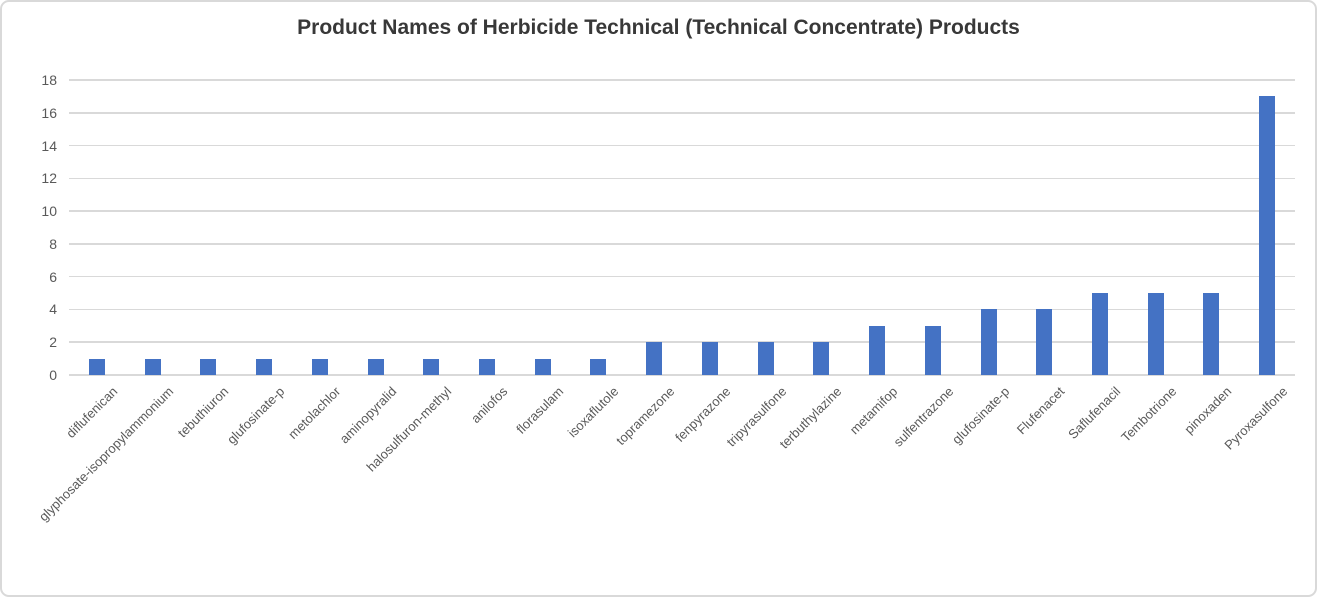 Image resolution: width=1317 pixels, height=597 pixels. I want to click on bar-diflufenican, so click(96, 366).